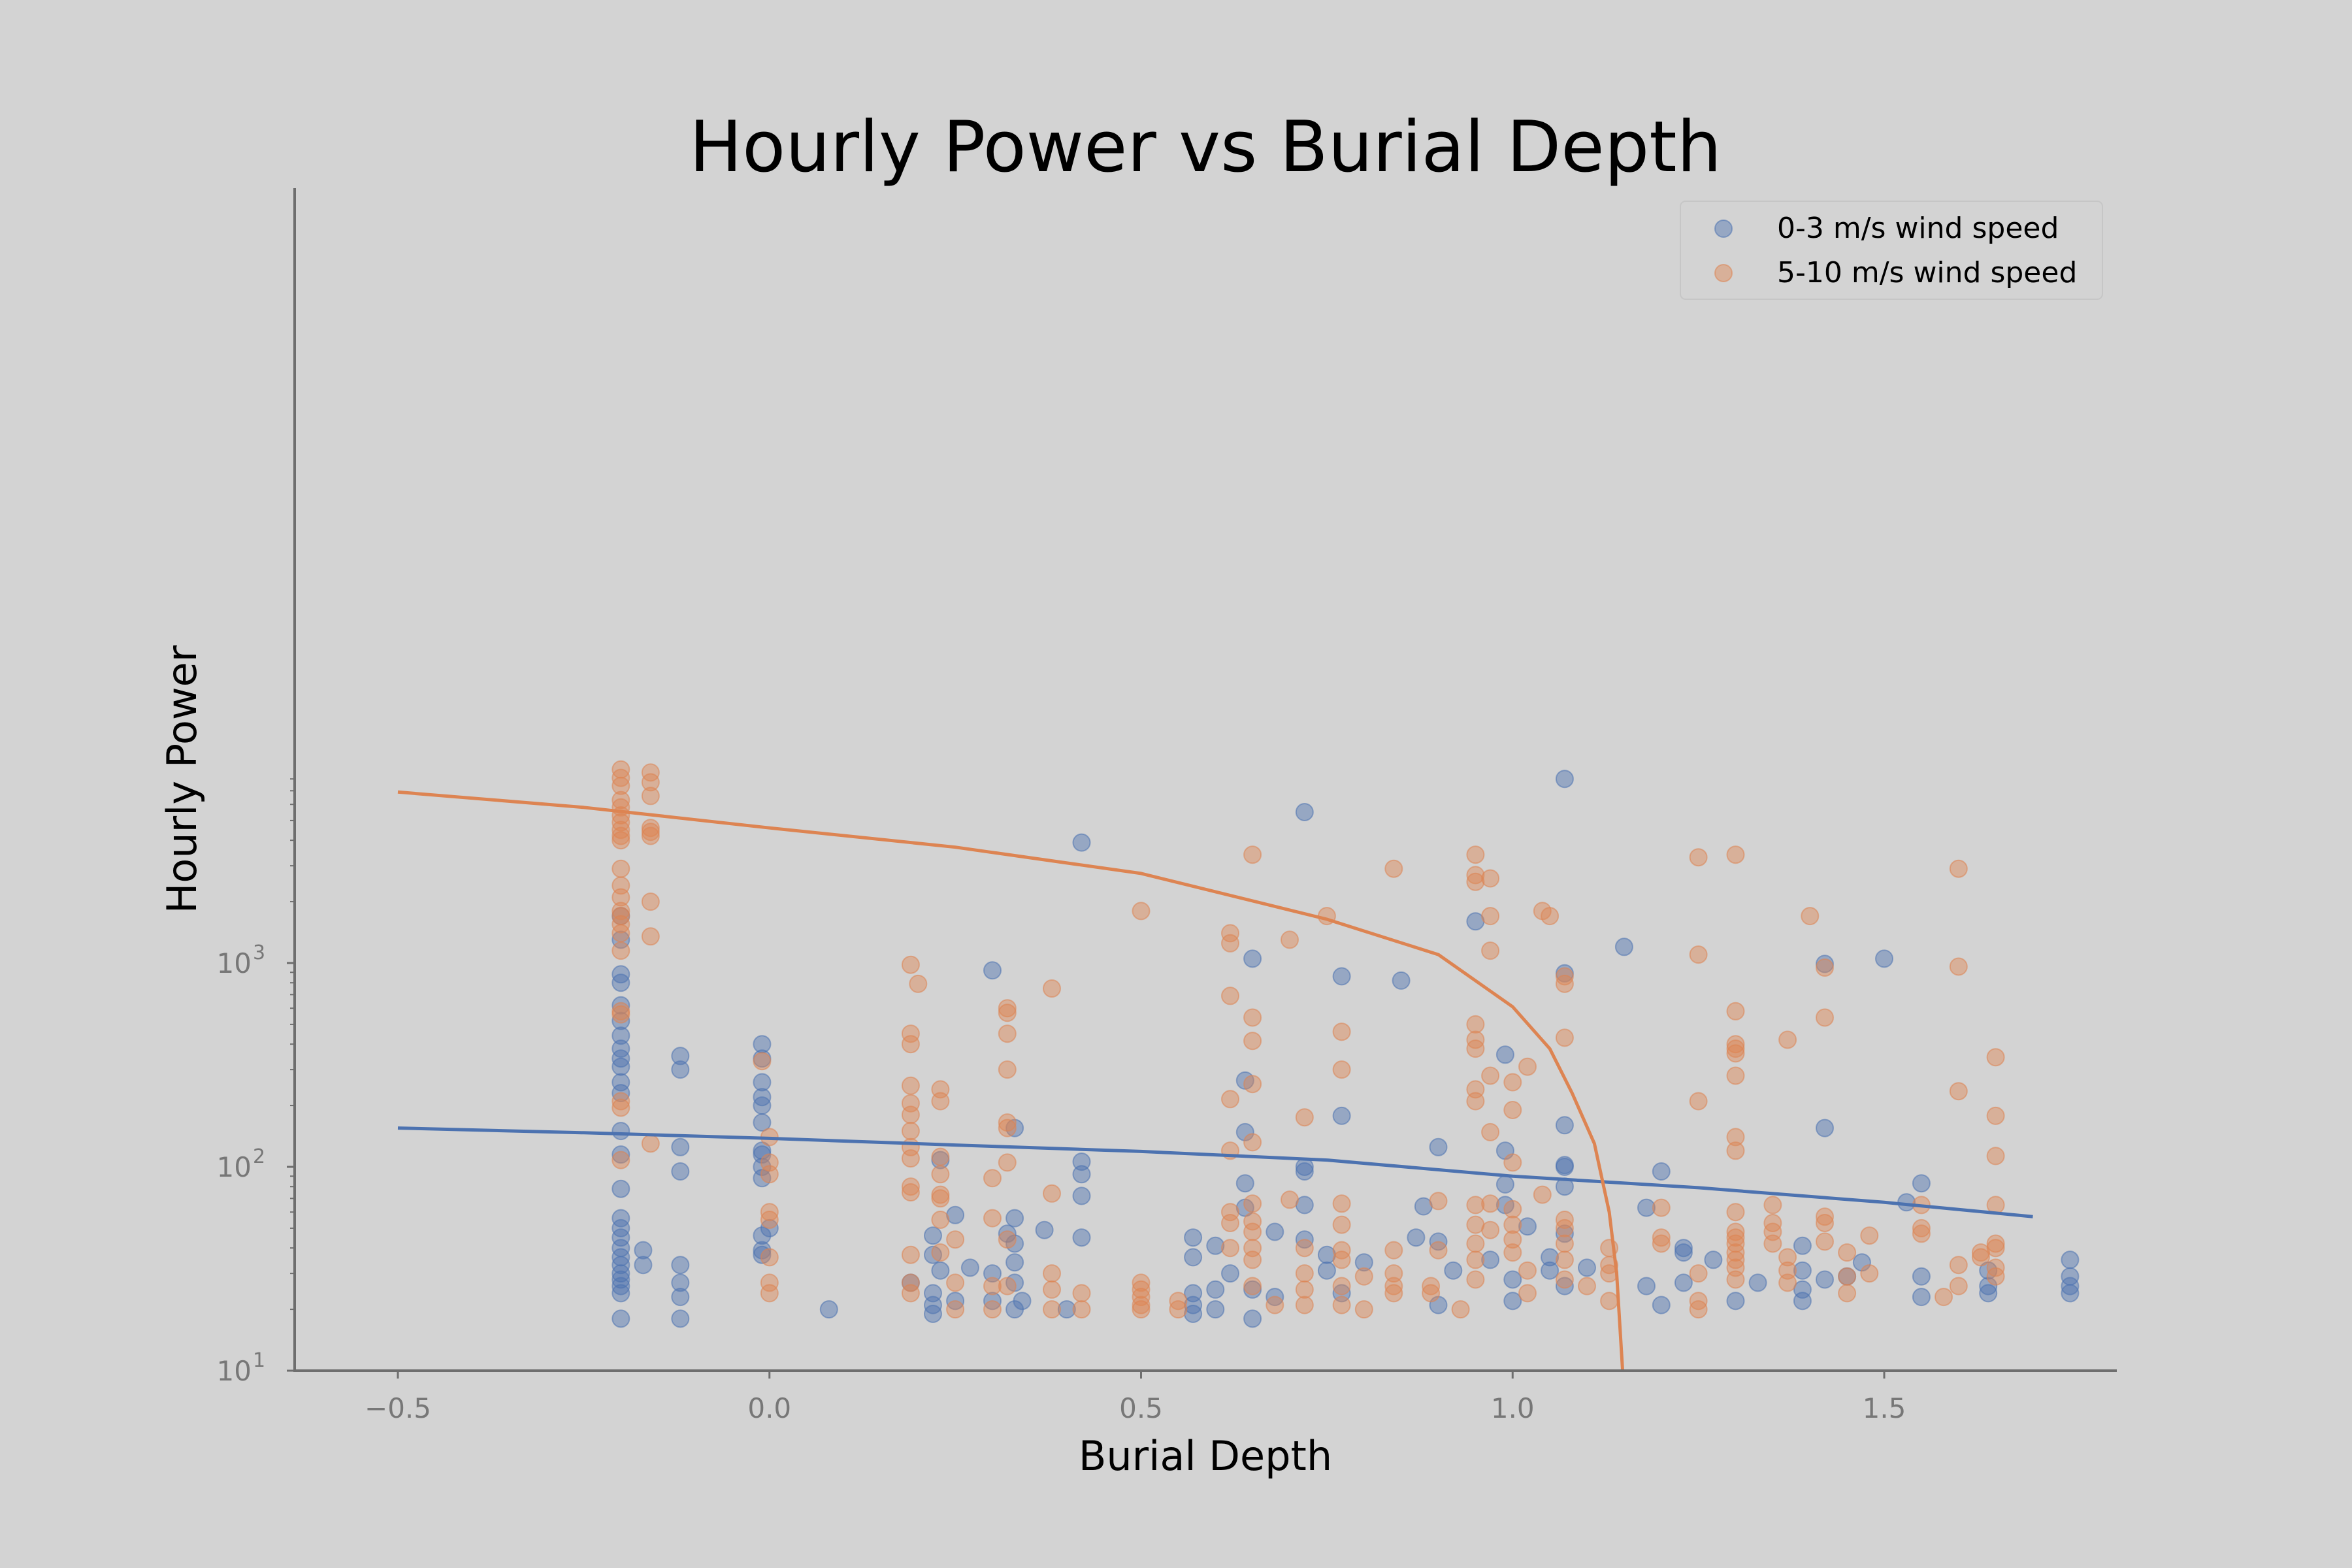 The height and width of the screenshot is (1568, 2352). What do you see at coordinates (1927, 272) in the screenshot?
I see `legend-label-series-2: 5-10 m/s wind speed` at bounding box center [1927, 272].